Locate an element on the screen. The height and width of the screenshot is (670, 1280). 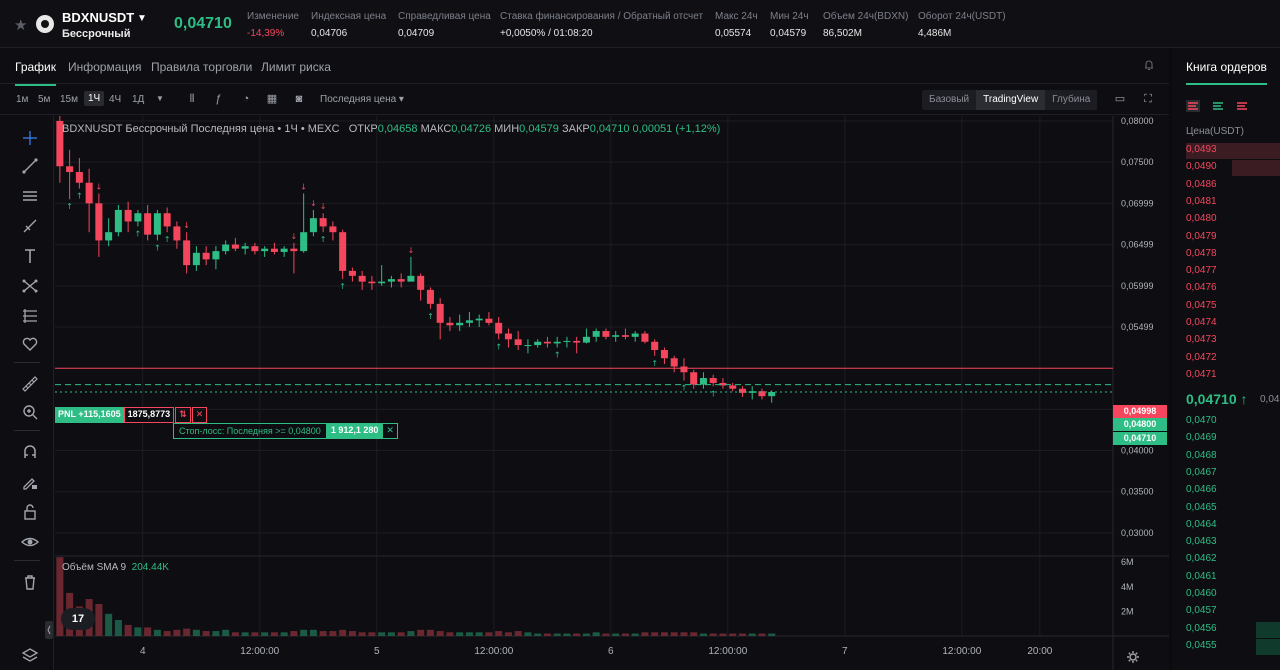
tab-info: Информация is located at coordinates (105, 67).